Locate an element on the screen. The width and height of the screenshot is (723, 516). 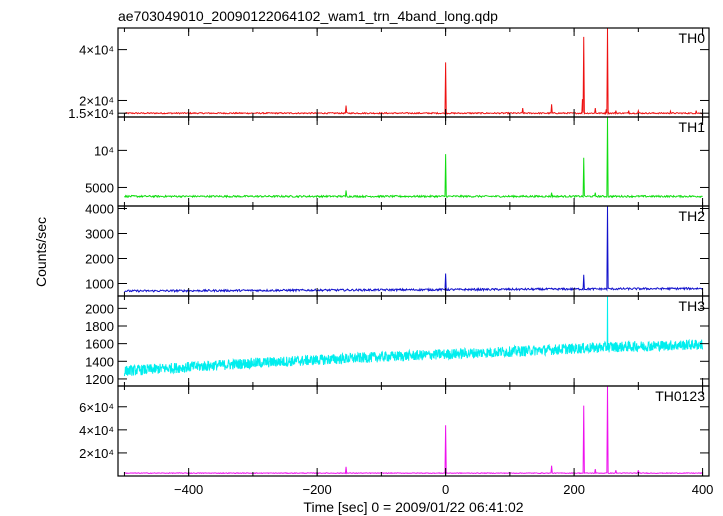
y-tick-label: 10⁴ is located at coordinates (104, 150).